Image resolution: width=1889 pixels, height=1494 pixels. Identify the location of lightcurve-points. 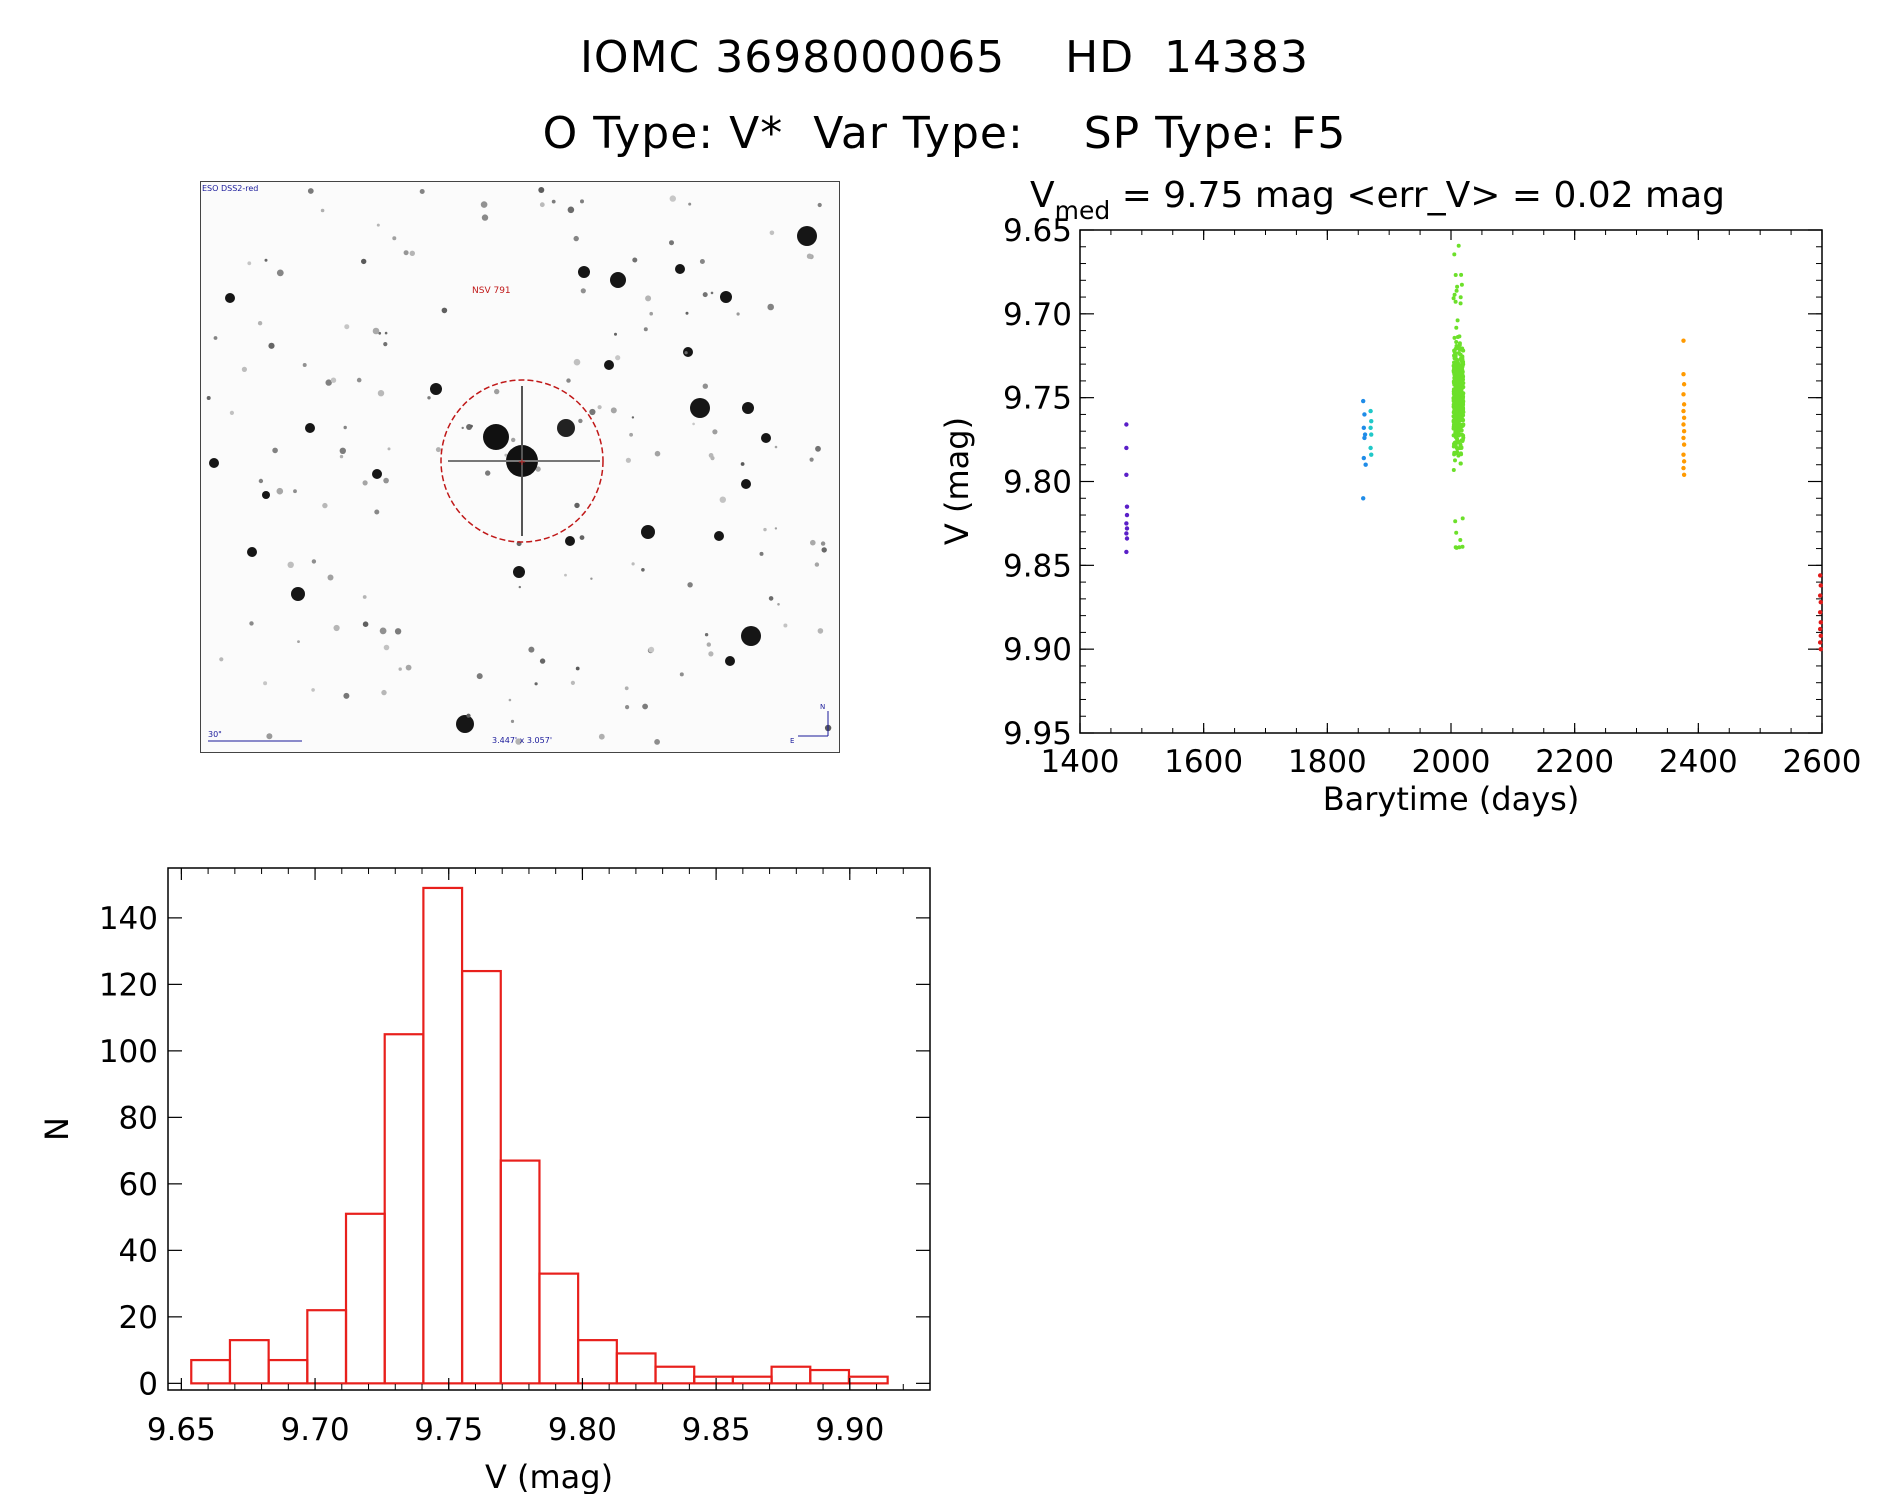
(1473, 447).